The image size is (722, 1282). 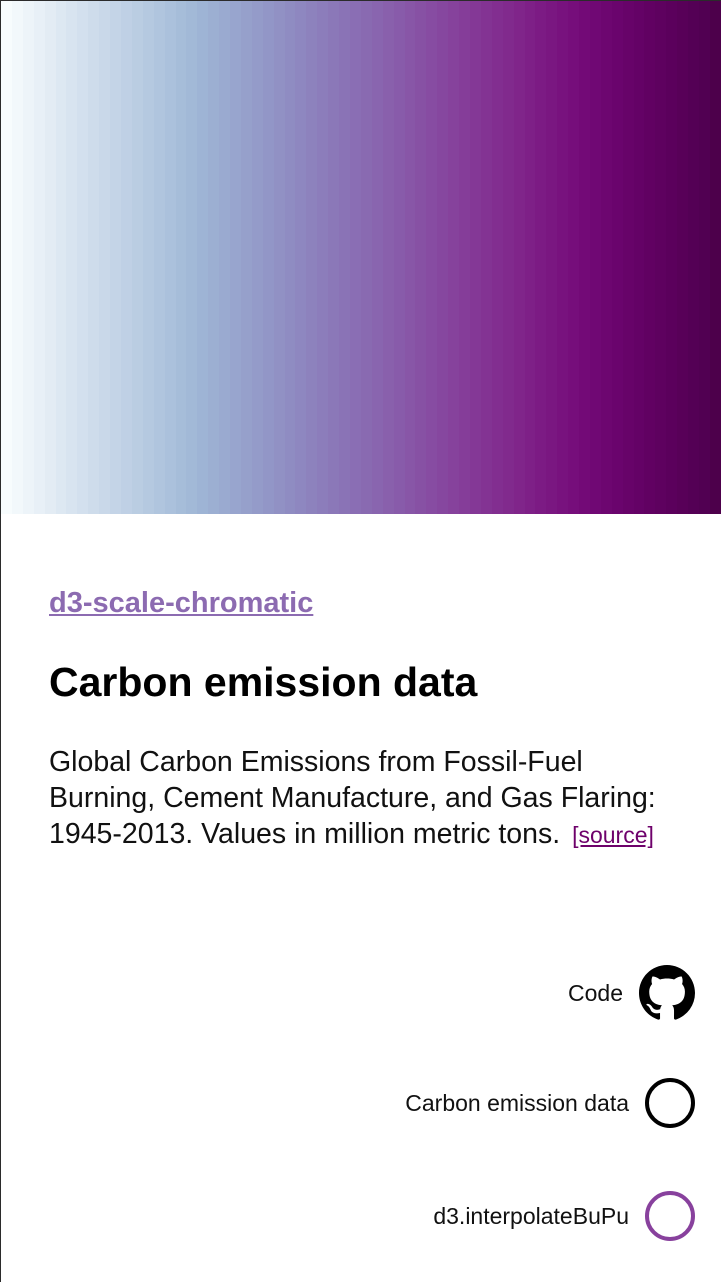 What do you see at coordinates (613, 835) in the screenshot?
I see `source-link: [source]` at bounding box center [613, 835].